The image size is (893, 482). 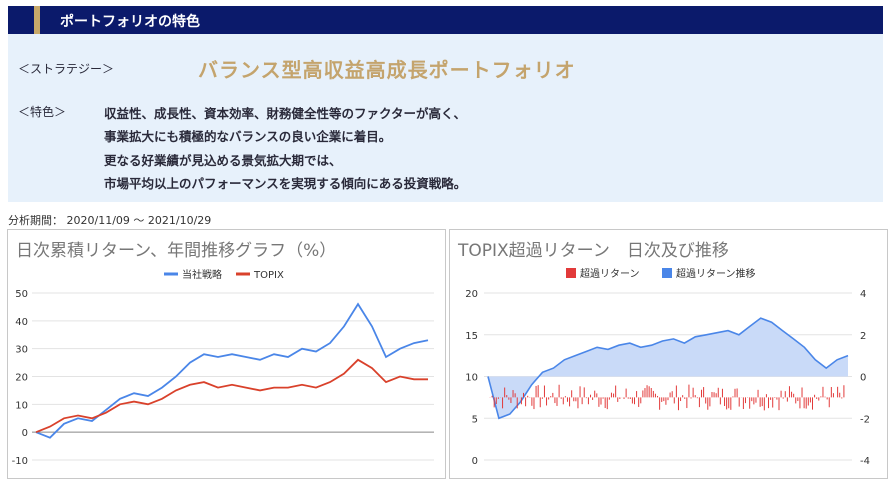 What do you see at coordinates (863, 336) in the screenshot?
I see `y-tick-label-right: 2` at bounding box center [863, 336].